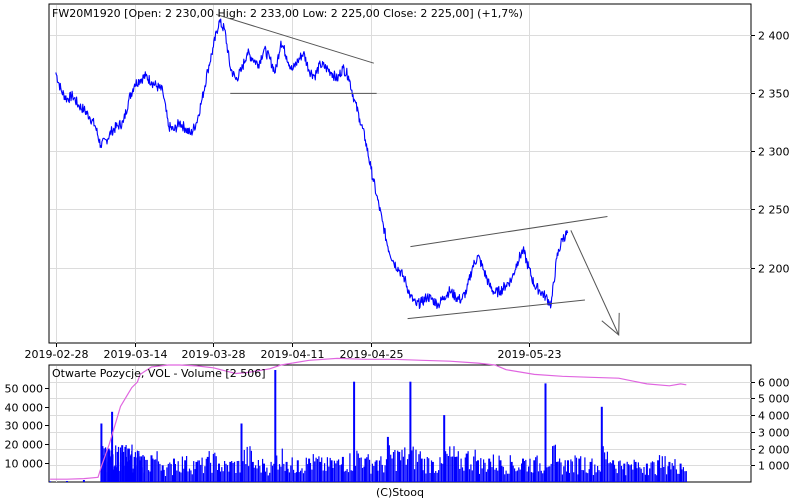 The image size is (800, 503). Describe the element at coordinates (774, 152) in the screenshot. I see `price-y-tick-label: 2 300` at that location.